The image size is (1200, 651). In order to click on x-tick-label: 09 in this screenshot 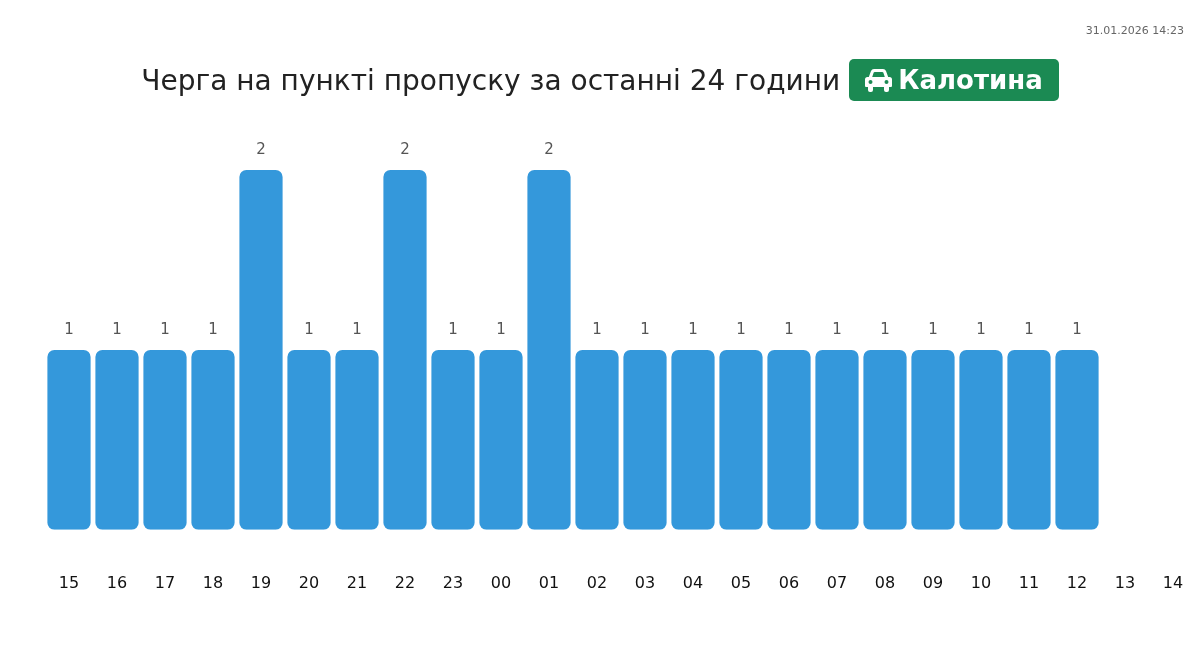, I will do `click(933, 582)`.